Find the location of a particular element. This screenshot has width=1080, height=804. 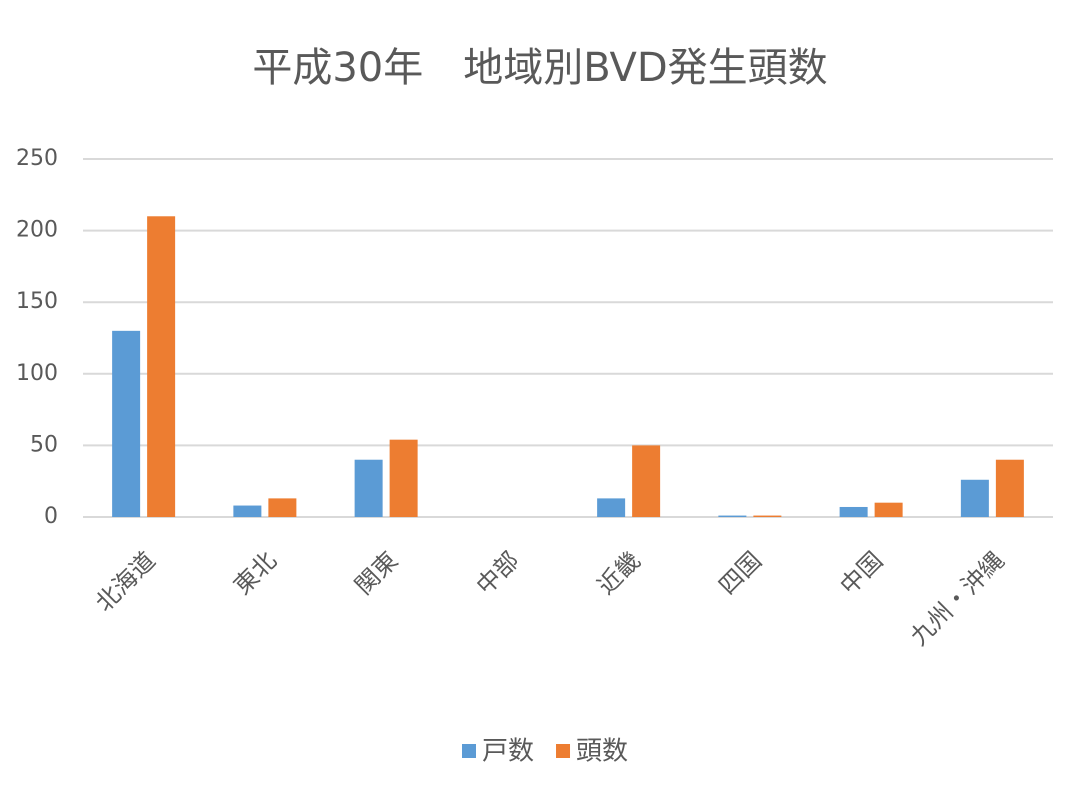

x-tick-label: 近畿 is located at coordinates (619, 573).